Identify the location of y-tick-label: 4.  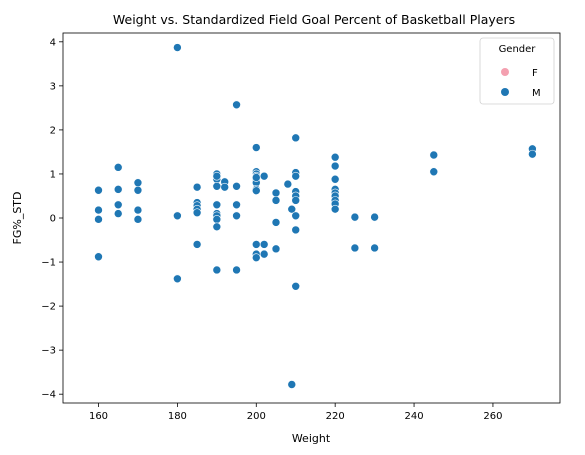
(53, 42).